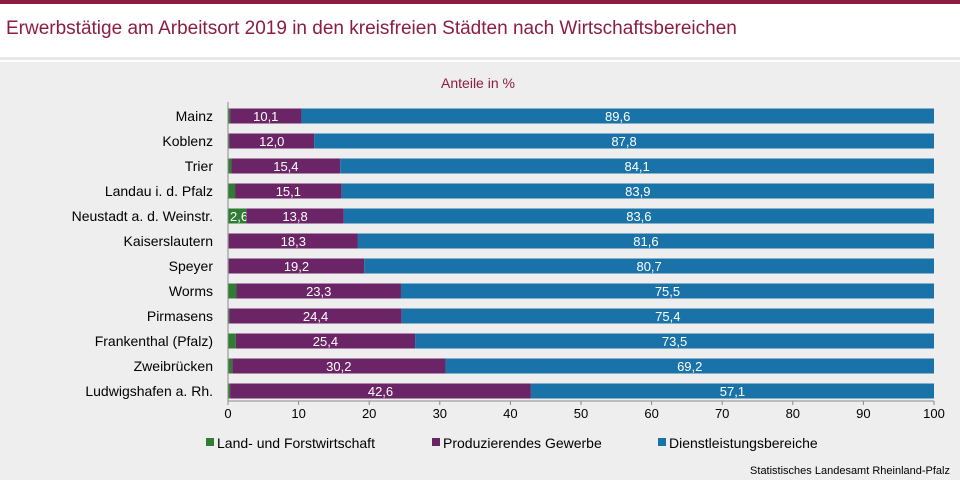  What do you see at coordinates (191, 266) in the screenshot?
I see `category-label: Speyer` at bounding box center [191, 266].